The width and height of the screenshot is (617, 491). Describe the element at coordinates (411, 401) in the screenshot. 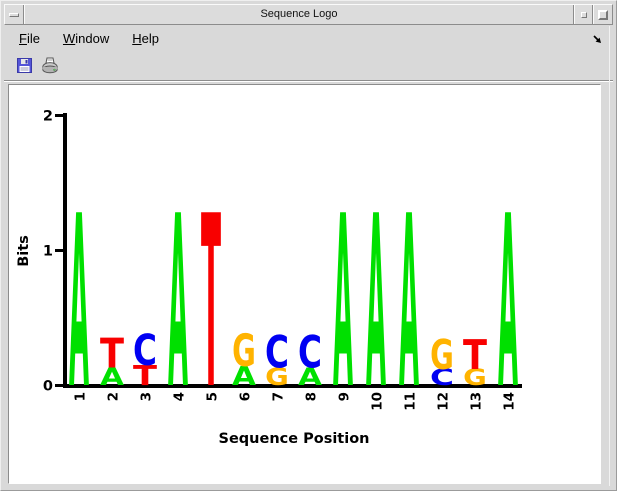

I see `x-tick-label: 11` at that location.